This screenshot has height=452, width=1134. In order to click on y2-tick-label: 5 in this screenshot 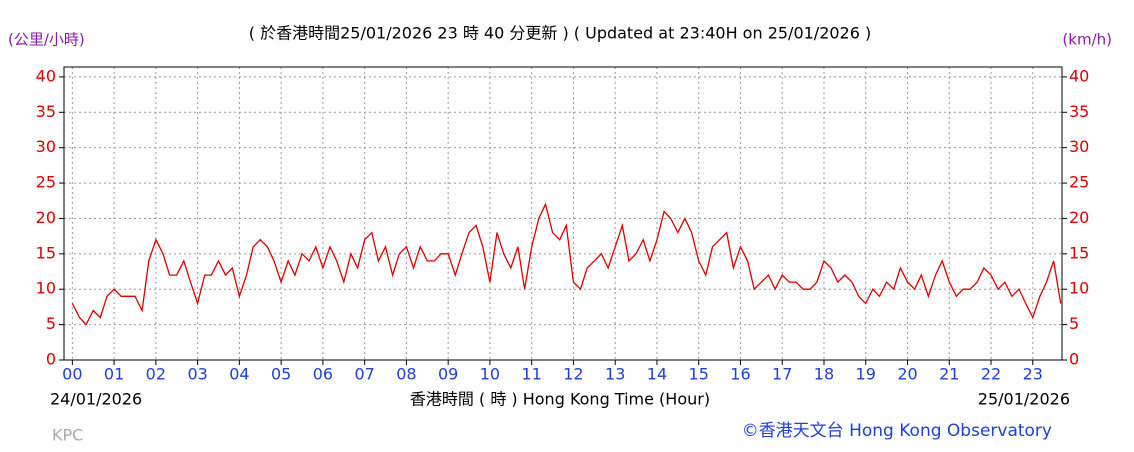, I will do `click(1074, 323)`.